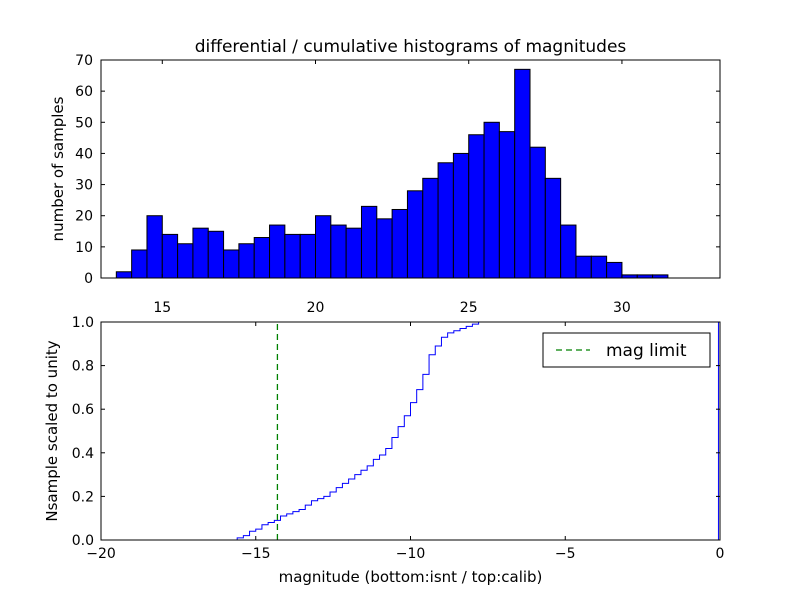 This screenshot has height=600, width=800. What do you see at coordinates (83, 323) in the screenshot?
I see `cumulative-y-tick-label: 1.0` at bounding box center [83, 323].